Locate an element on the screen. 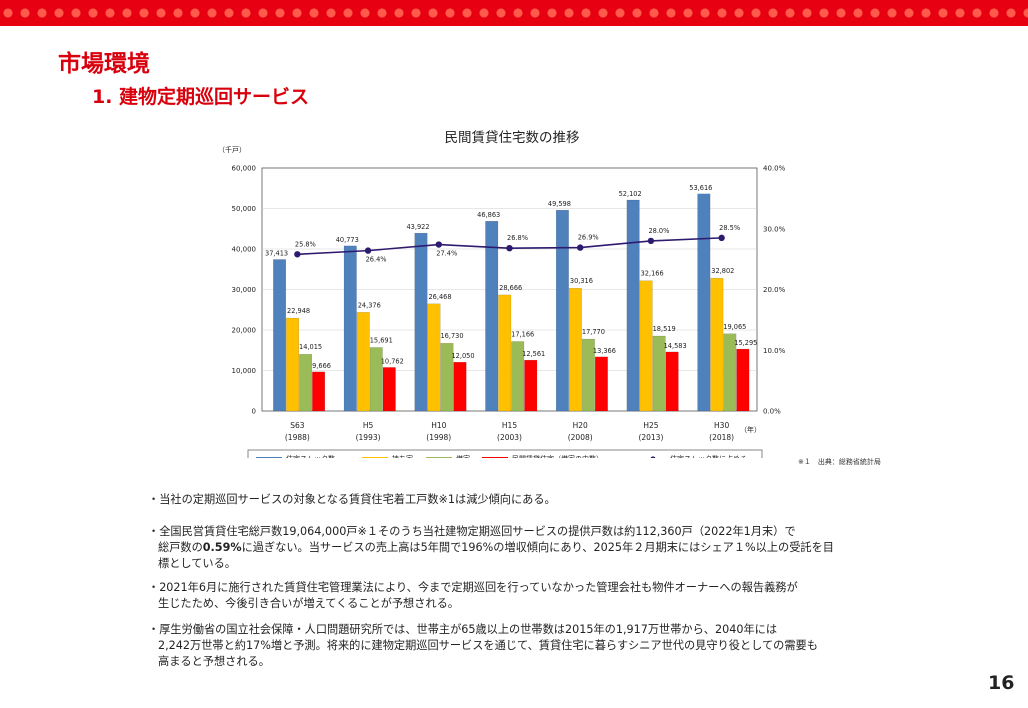 The height and width of the screenshot is (708, 1028). chart-title: 民間賃貸住宅数の推移 is located at coordinates (512, 138).